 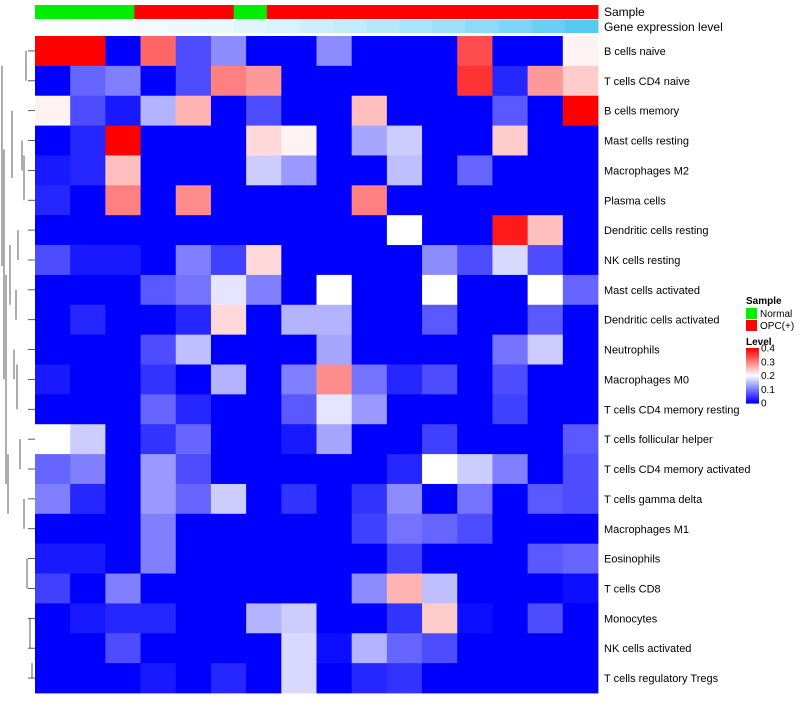 I want to click on row-label: B cells memory, so click(x=642, y=112).